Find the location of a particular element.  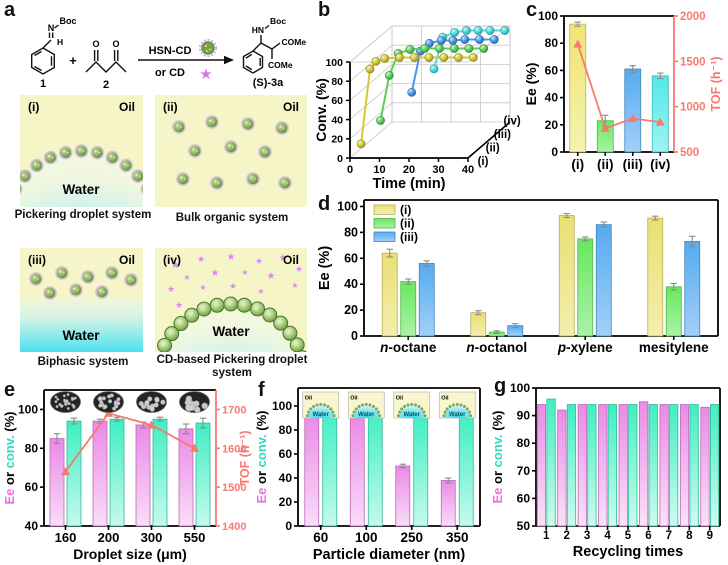

svg-text: 350 is located at coordinates (457, 537).